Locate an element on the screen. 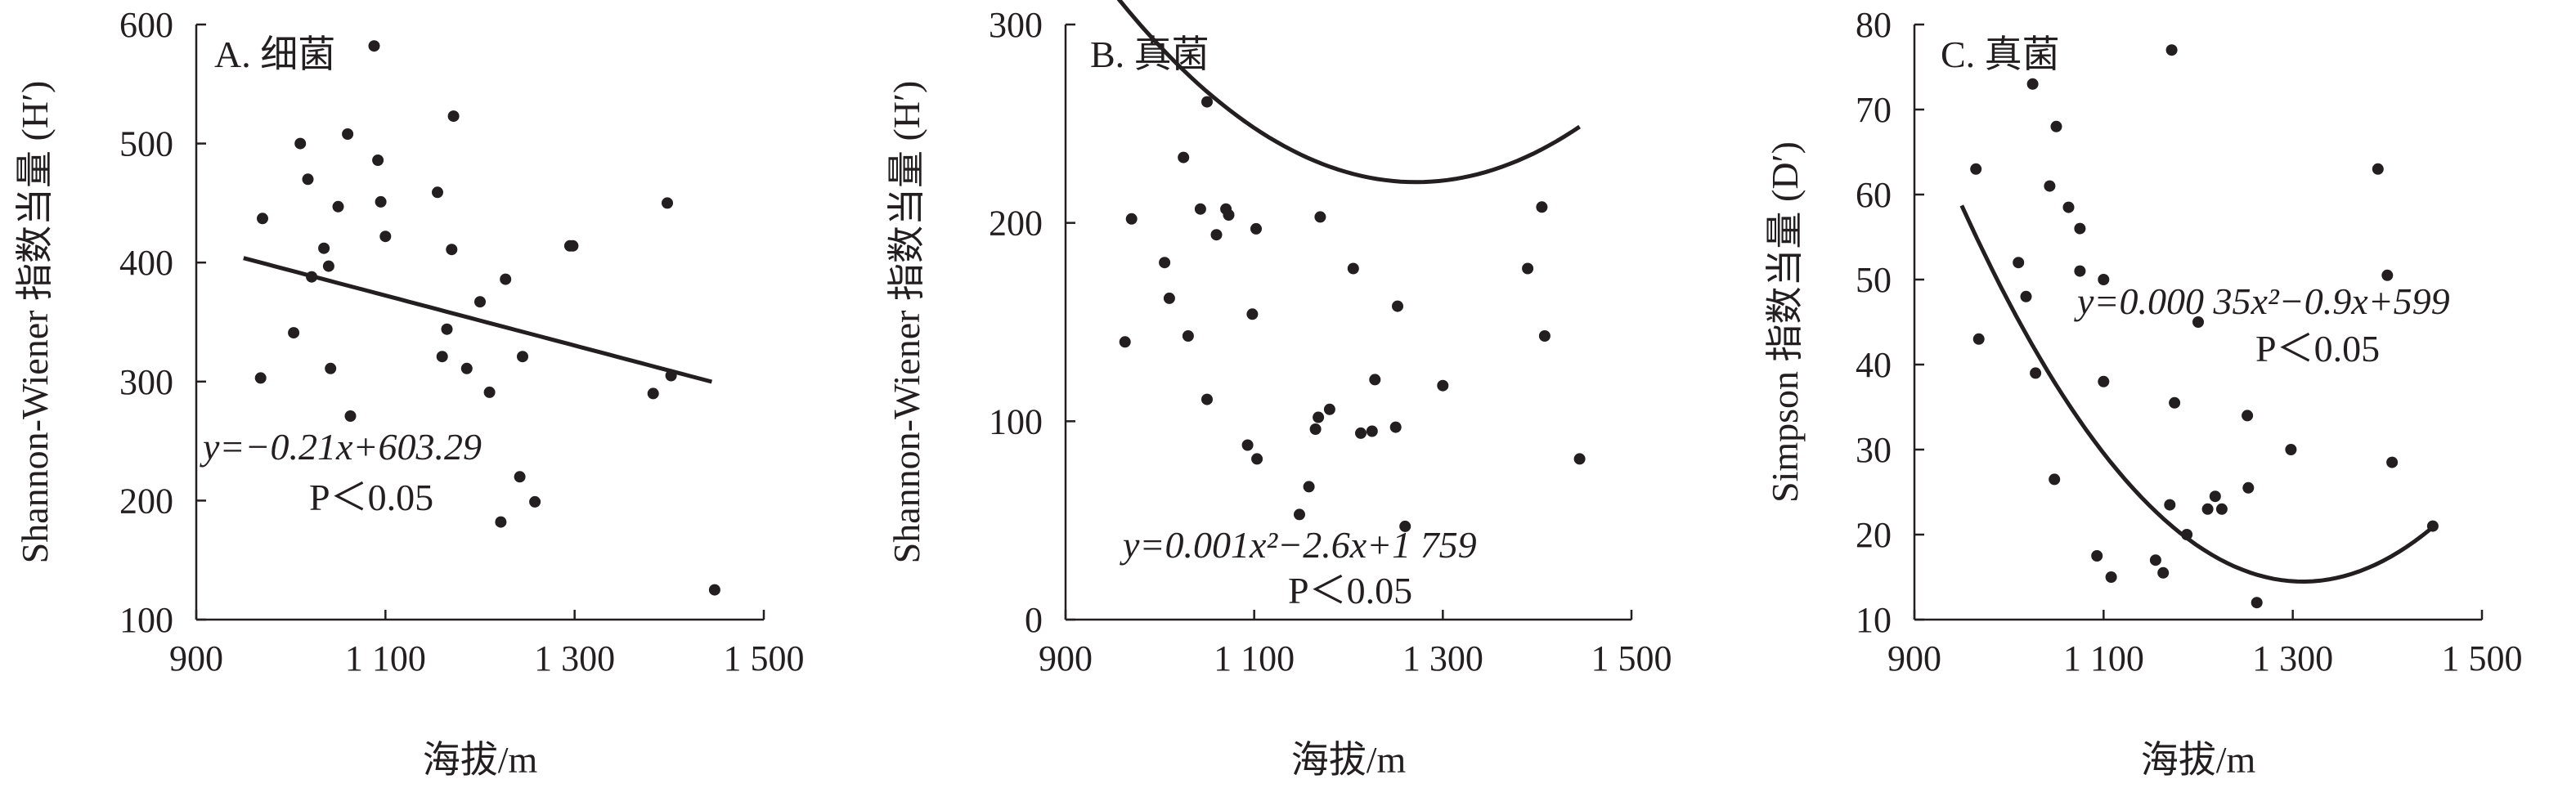 The width and height of the screenshot is (2576, 788). panel-b-x-label: 海拔/m is located at coordinates (1349, 760).